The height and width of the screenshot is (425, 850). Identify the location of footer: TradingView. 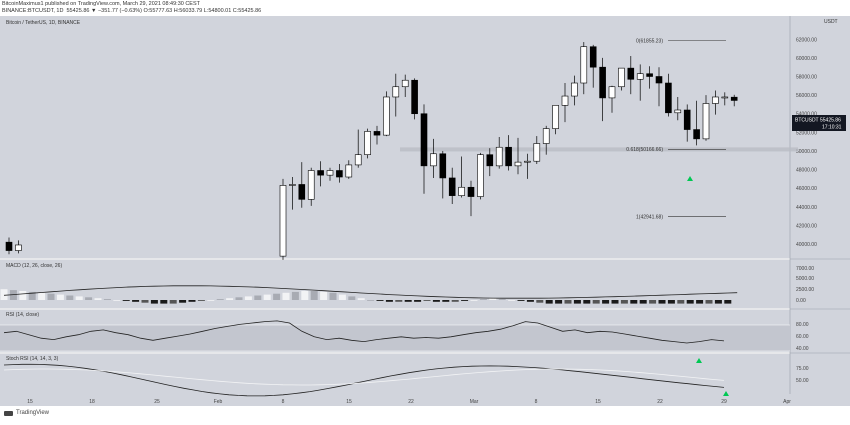
(26, 413).